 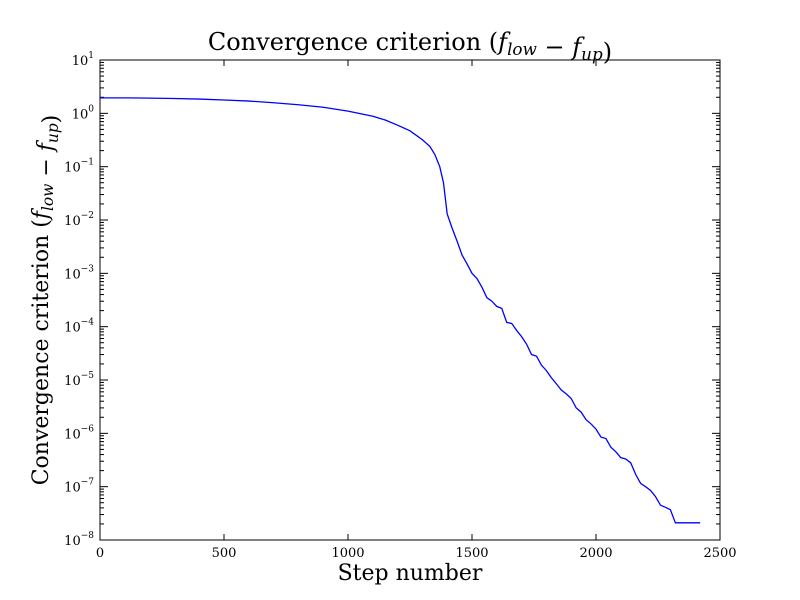 What do you see at coordinates (83, 60) in the screenshot?
I see `y-tick-label: 10¹` at bounding box center [83, 60].